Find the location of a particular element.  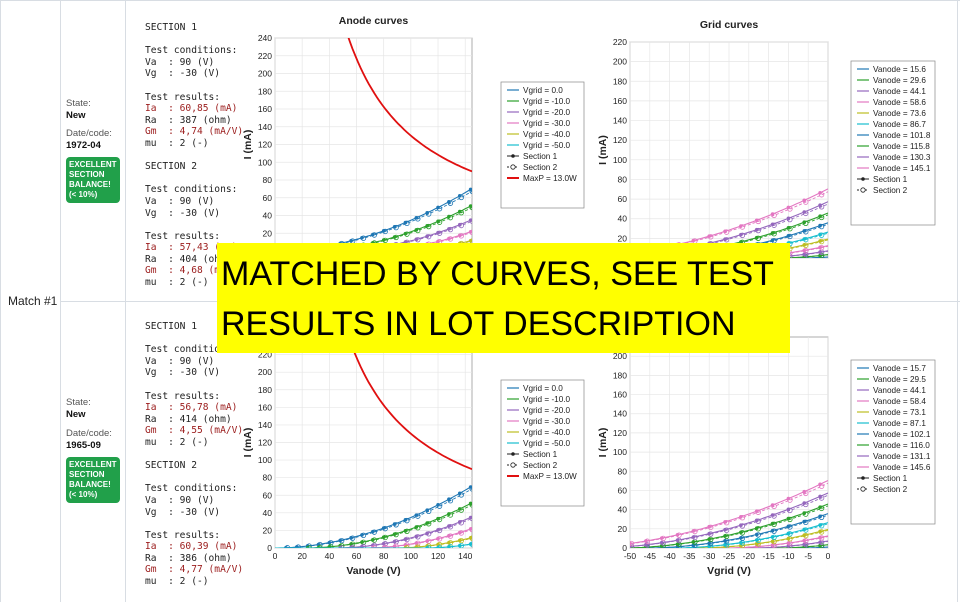

data-point is located at coordinates (631, 543).